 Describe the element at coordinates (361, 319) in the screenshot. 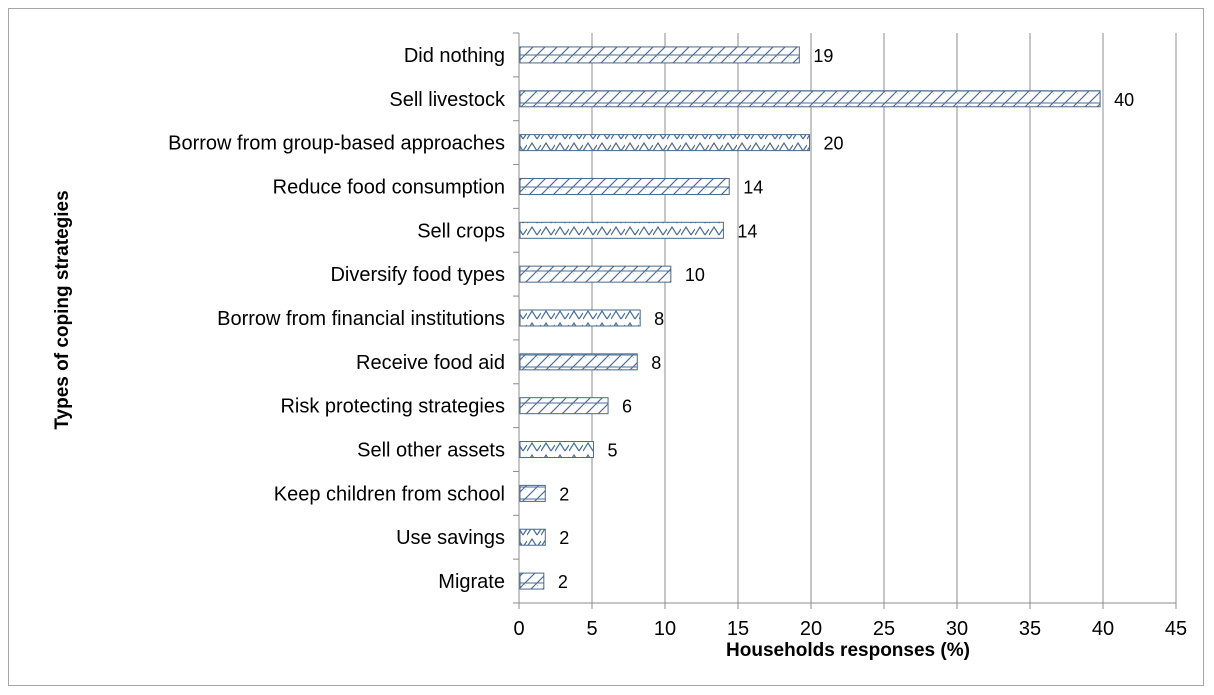

I see `category-label: Borrow from financial institutions` at that location.